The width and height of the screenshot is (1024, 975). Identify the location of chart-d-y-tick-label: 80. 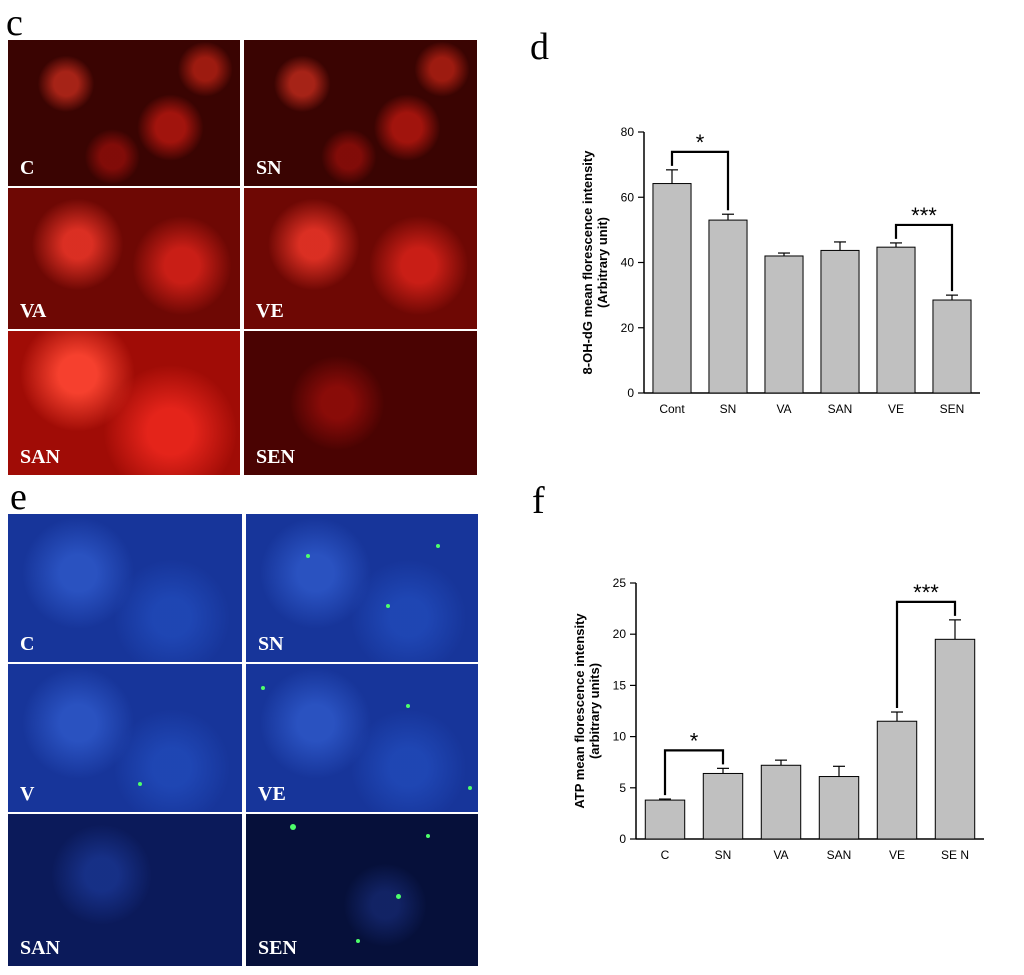
(628, 132).